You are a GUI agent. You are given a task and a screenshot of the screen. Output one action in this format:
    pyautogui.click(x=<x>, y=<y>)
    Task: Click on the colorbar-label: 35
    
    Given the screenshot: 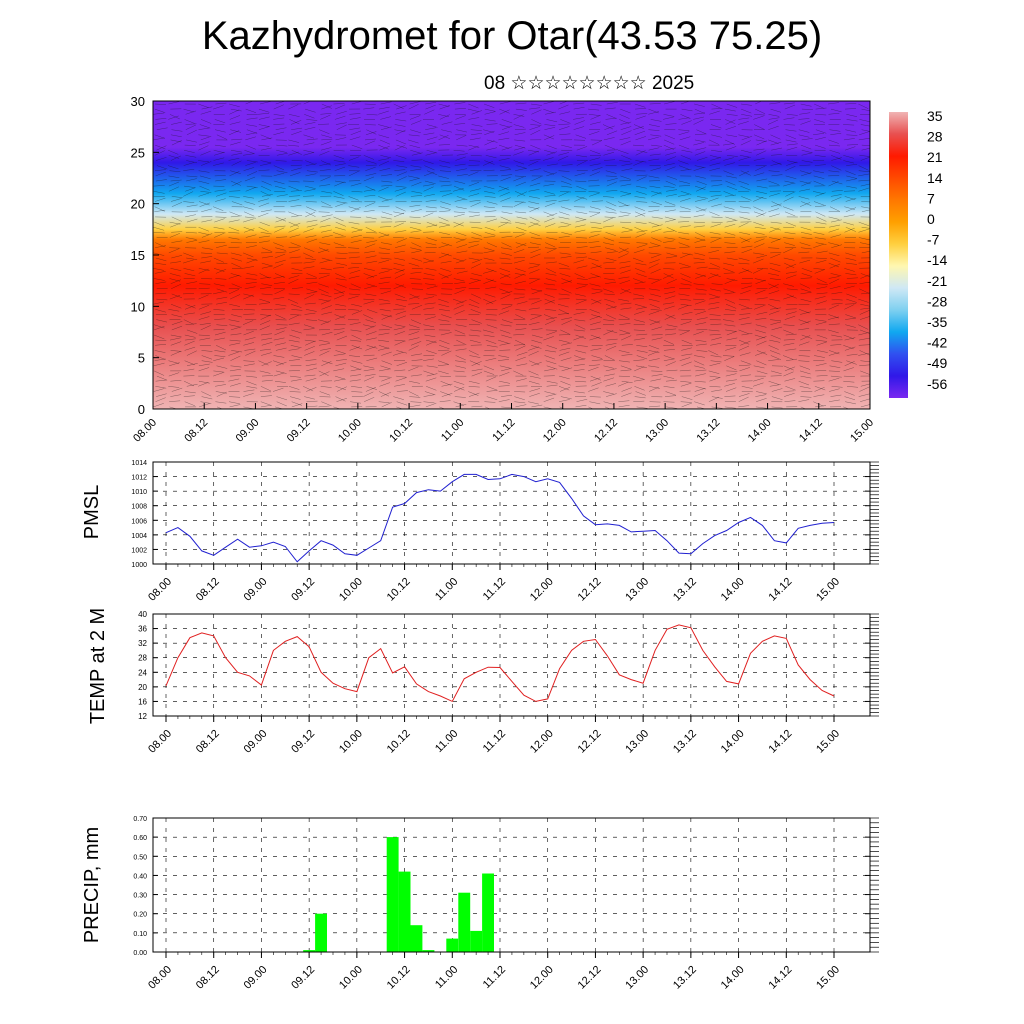 What is the action you would take?
    pyautogui.click(x=935, y=116)
    